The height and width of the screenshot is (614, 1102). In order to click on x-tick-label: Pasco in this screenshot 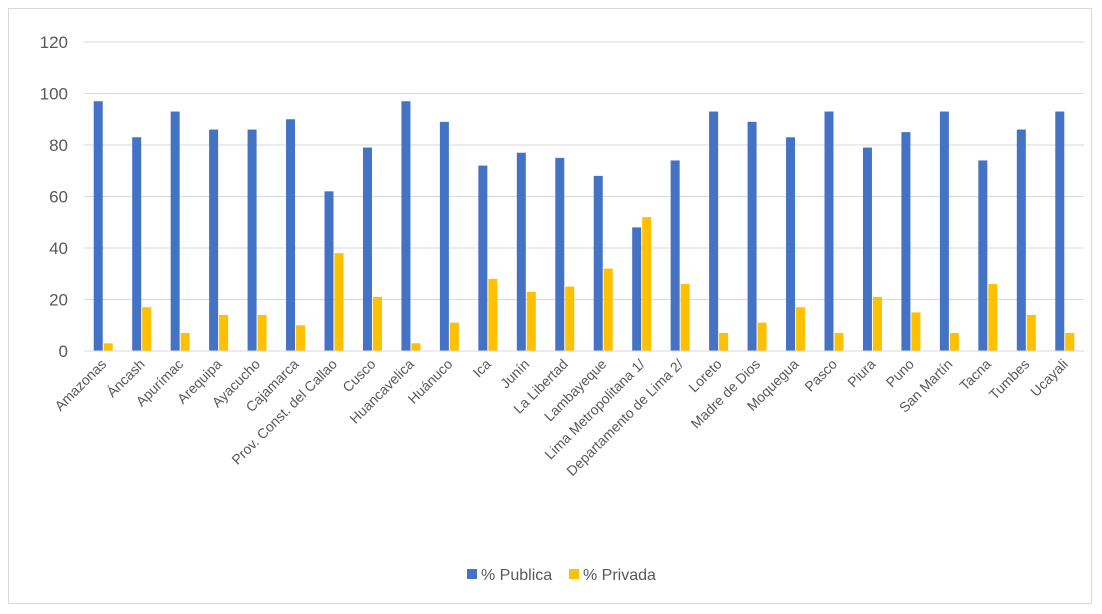, I will do `click(820, 375)`.